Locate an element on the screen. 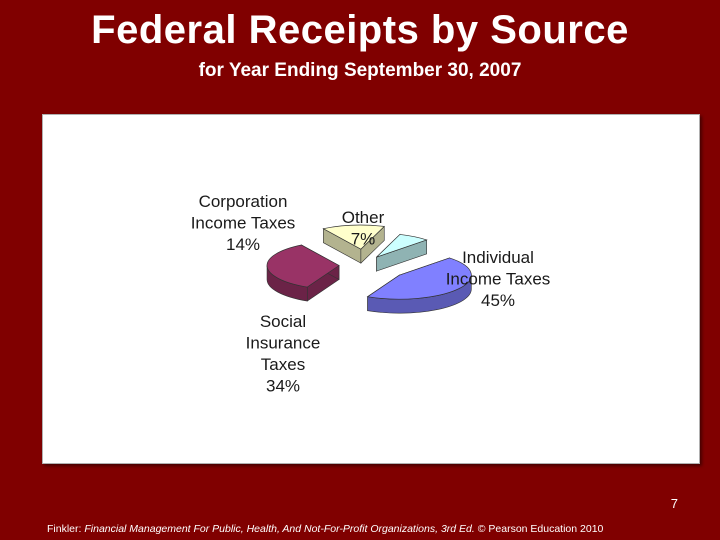  footer-copyright: © Pearson Education 2010 is located at coordinates (540, 529).